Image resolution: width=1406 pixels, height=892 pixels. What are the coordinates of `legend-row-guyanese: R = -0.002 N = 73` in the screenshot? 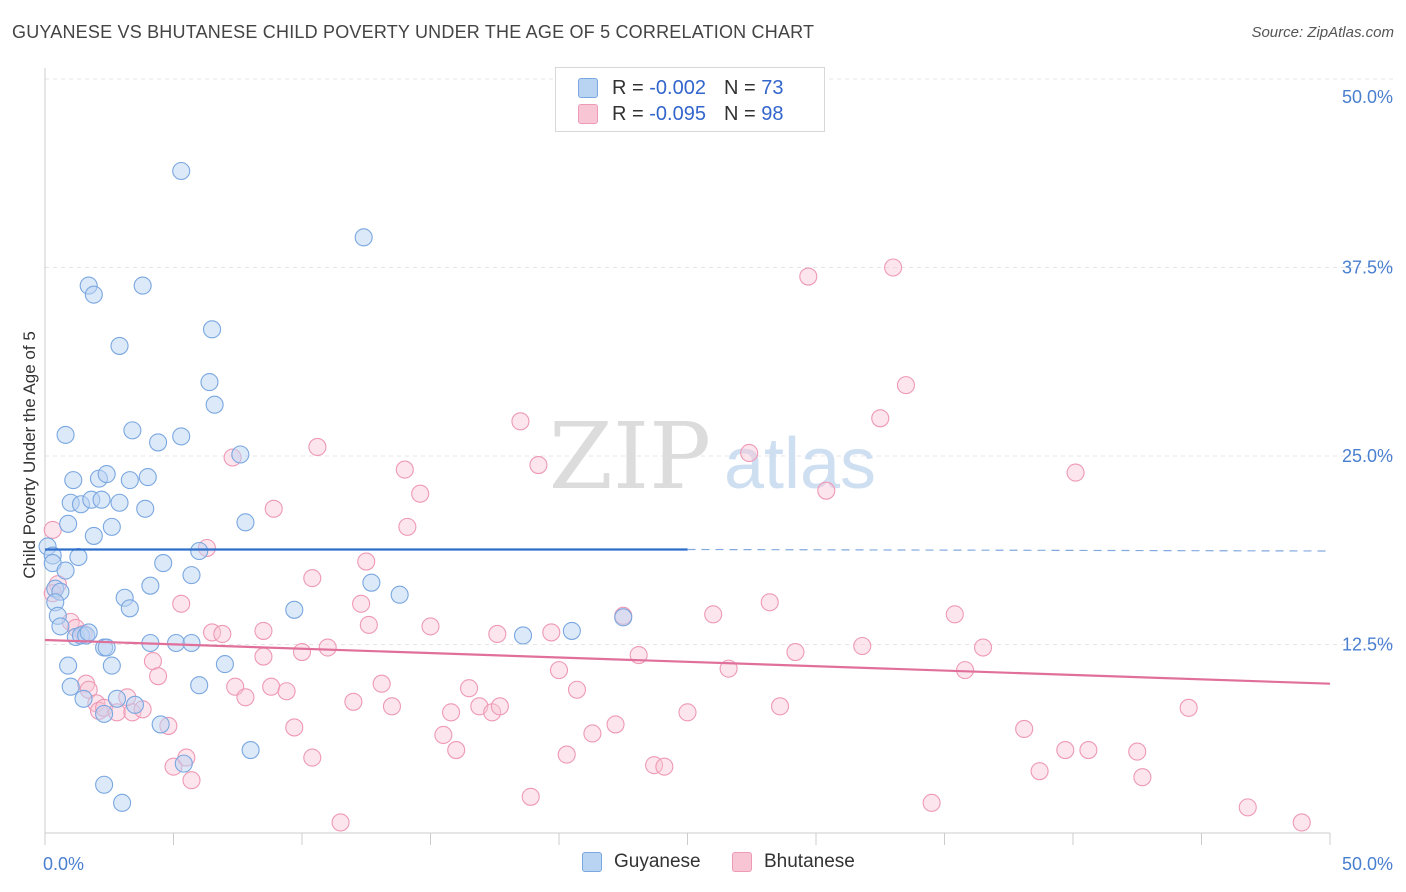 It's located at (680, 88).